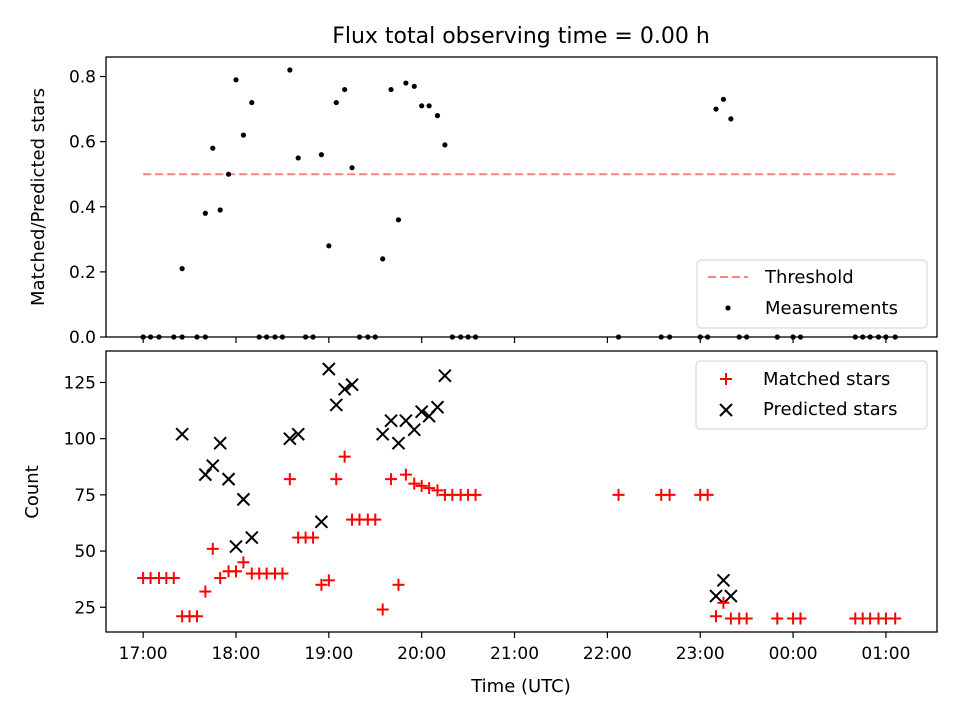 This screenshot has height=720, width=960. What do you see at coordinates (85, 552) in the screenshot?
I see `count-y-tick-label: 50` at bounding box center [85, 552].